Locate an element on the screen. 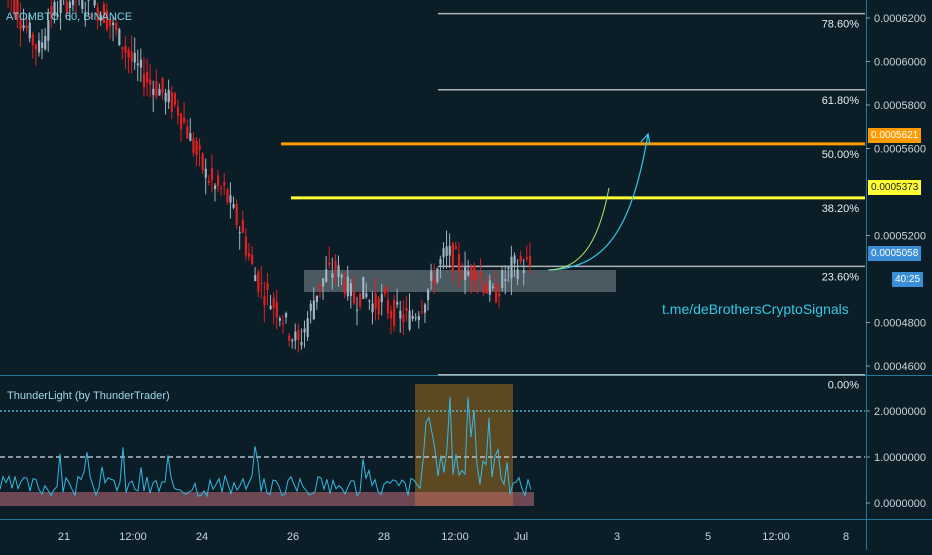 This screenshot has width=932, height=555. fib-level-label: 0.00% is located at coordinates (843, 386).